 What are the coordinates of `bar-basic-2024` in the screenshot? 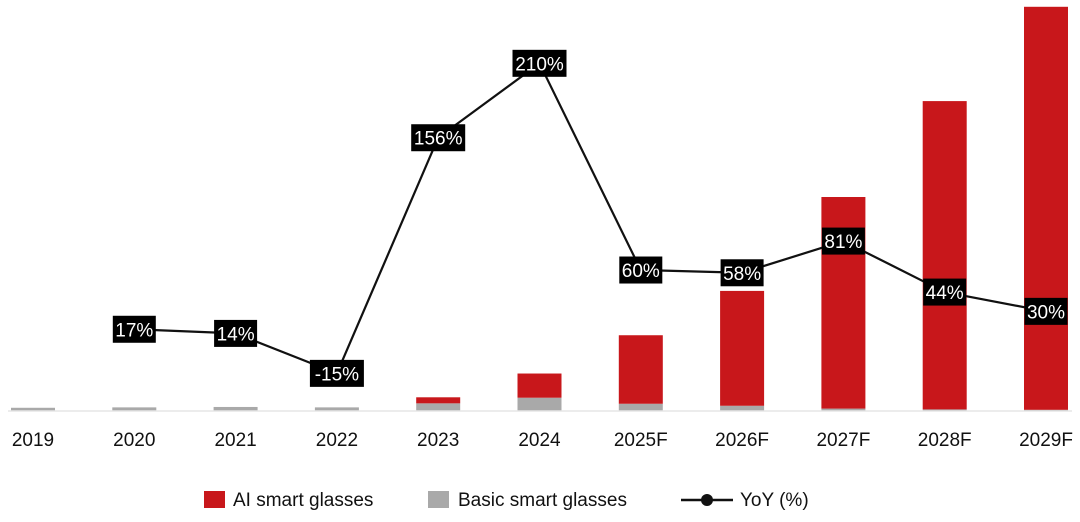 It's located at (539, 404).